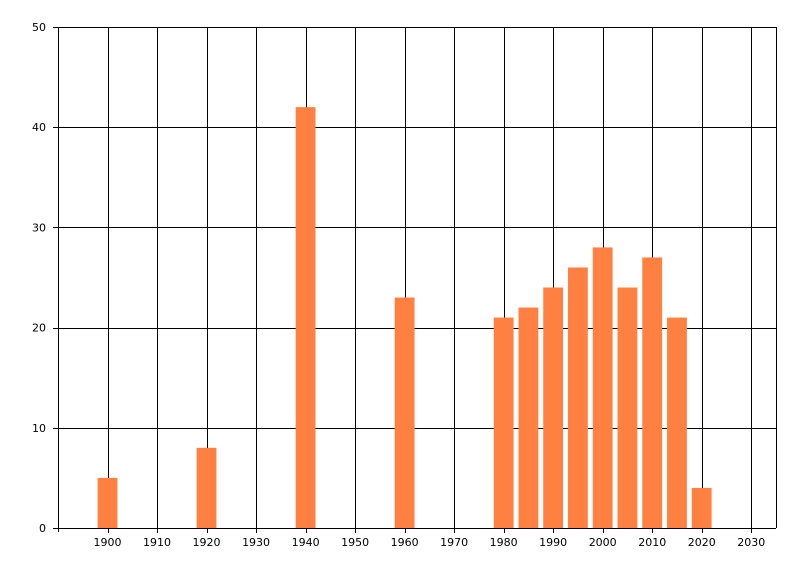 The image size is (800, 580). I want to click on bar-1990, so click(553, 407).